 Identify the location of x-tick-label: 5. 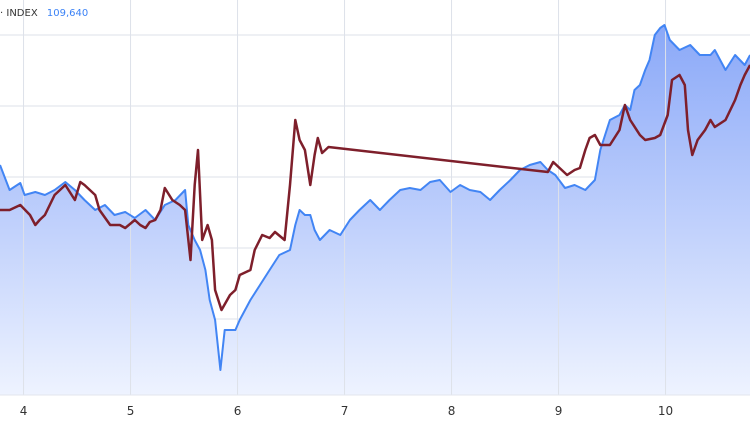
(131, 411).